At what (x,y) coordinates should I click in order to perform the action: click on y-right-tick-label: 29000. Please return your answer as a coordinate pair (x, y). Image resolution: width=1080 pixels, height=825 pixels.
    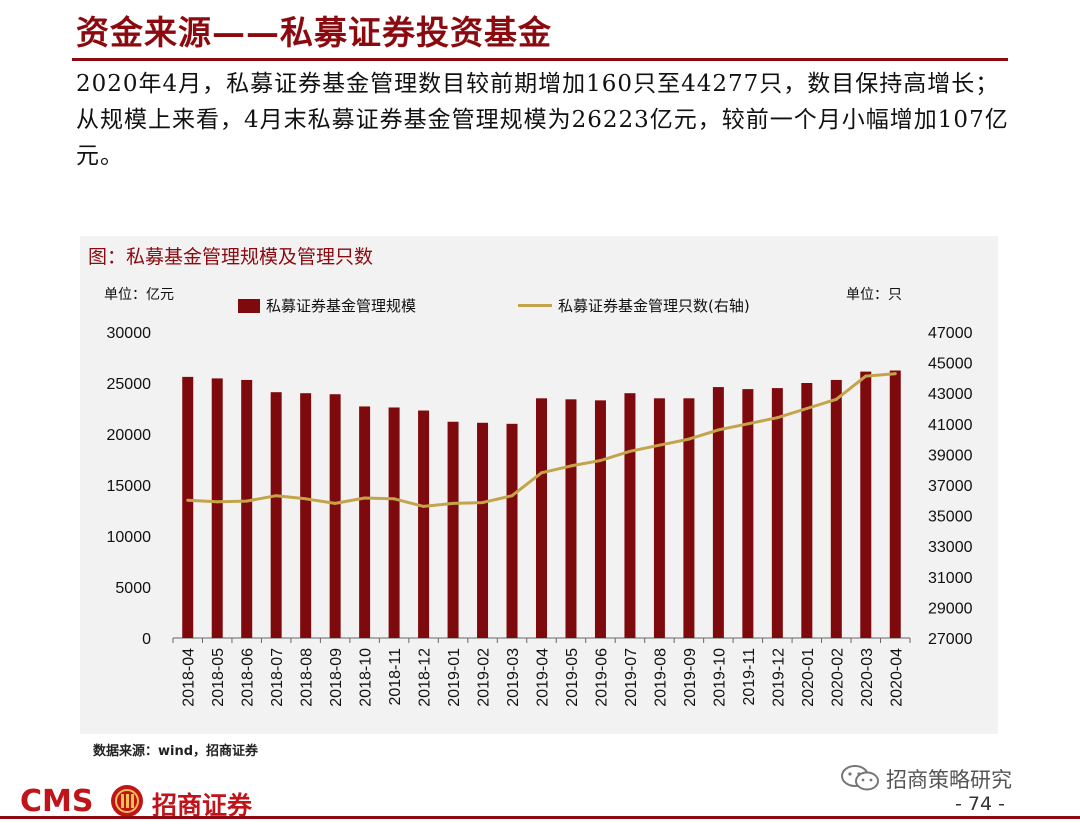
    Looking at the image, I should click on (950, 608).